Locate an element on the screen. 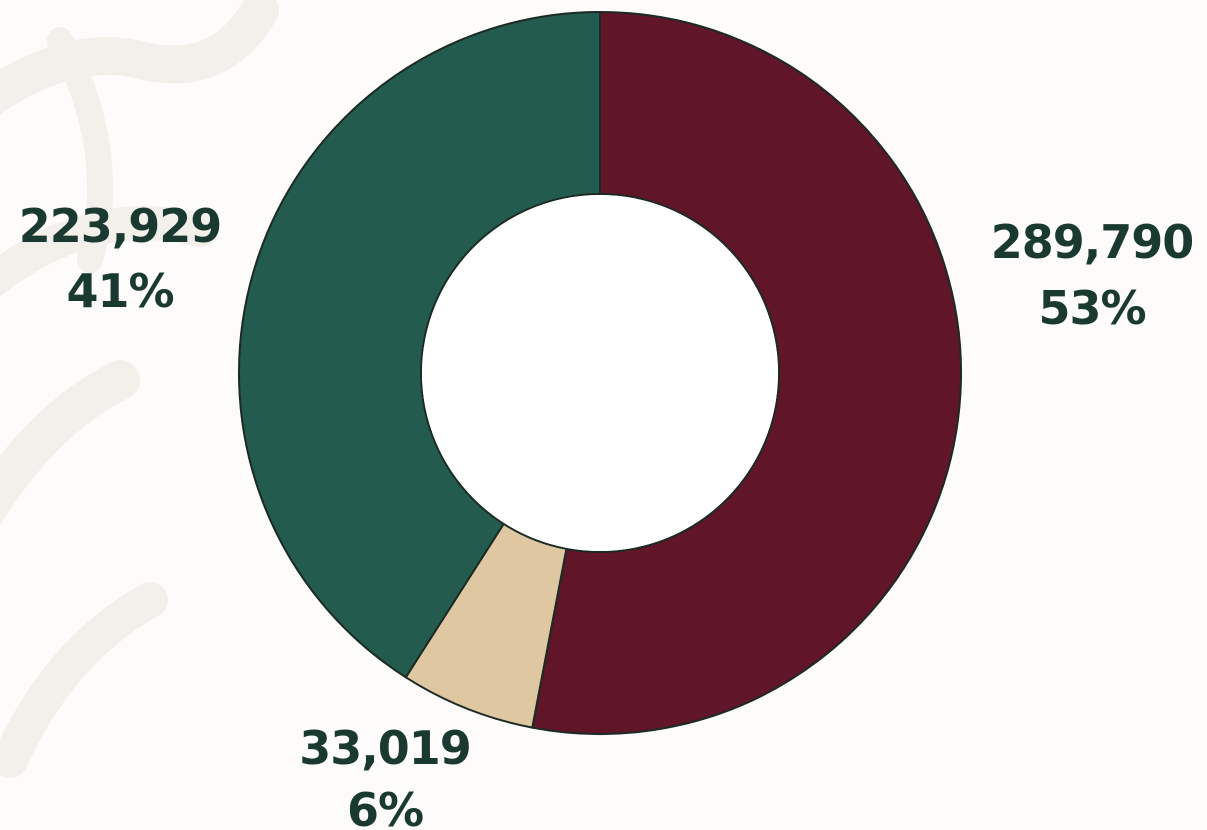 The height and width of the screenshot is (830, 1207). donut-hole is located at coordinates (600, 373).